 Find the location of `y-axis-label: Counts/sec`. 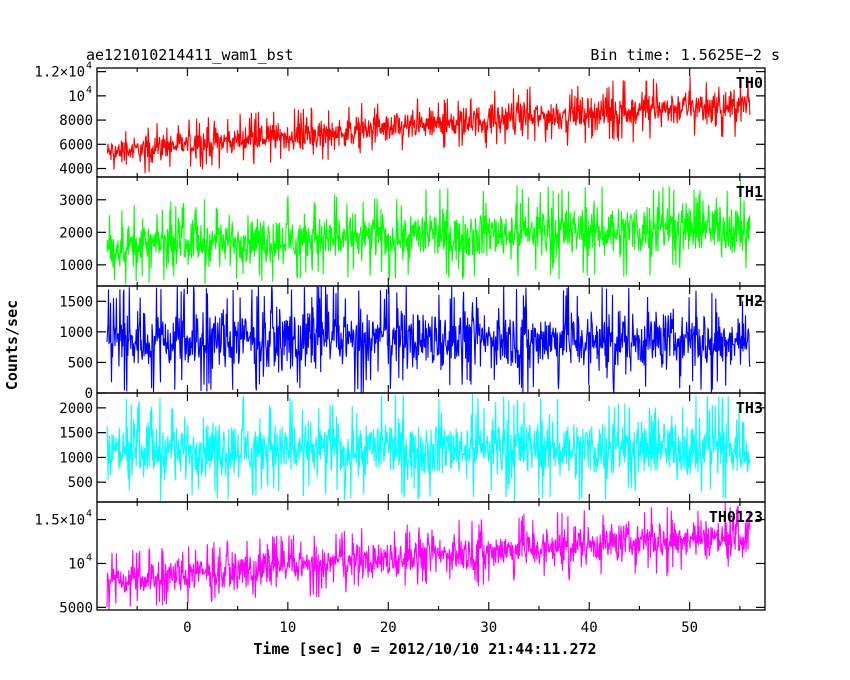

y-axis-label: Counts/sec is located at coordinates (12, 345).